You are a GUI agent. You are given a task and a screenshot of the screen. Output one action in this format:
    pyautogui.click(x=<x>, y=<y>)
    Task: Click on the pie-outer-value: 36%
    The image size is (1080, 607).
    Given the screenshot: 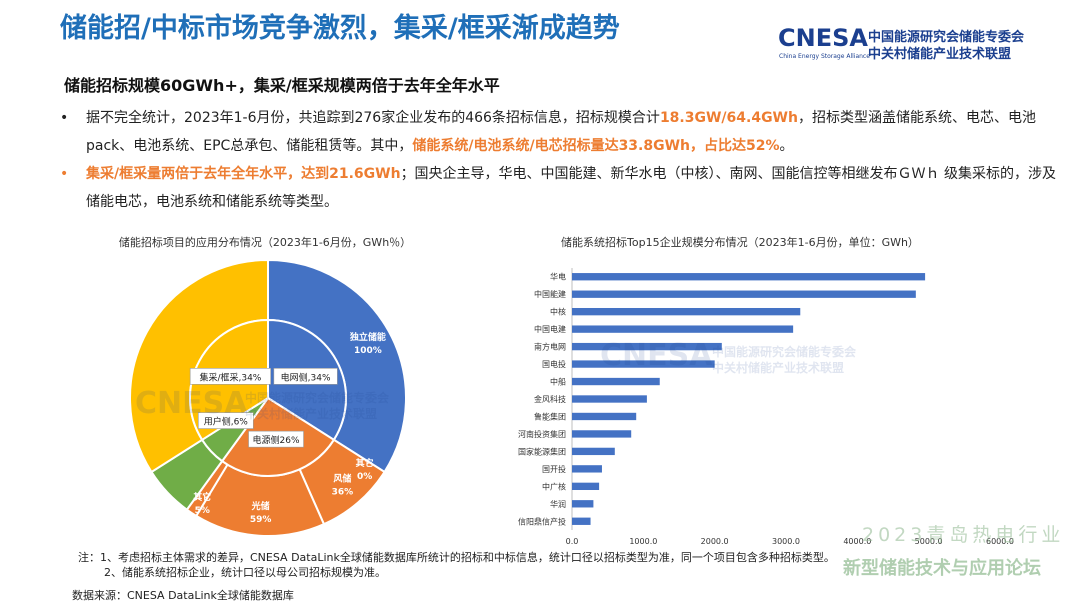 What is the action you would take?
    pyautogui.click(x=343, y=492)
    